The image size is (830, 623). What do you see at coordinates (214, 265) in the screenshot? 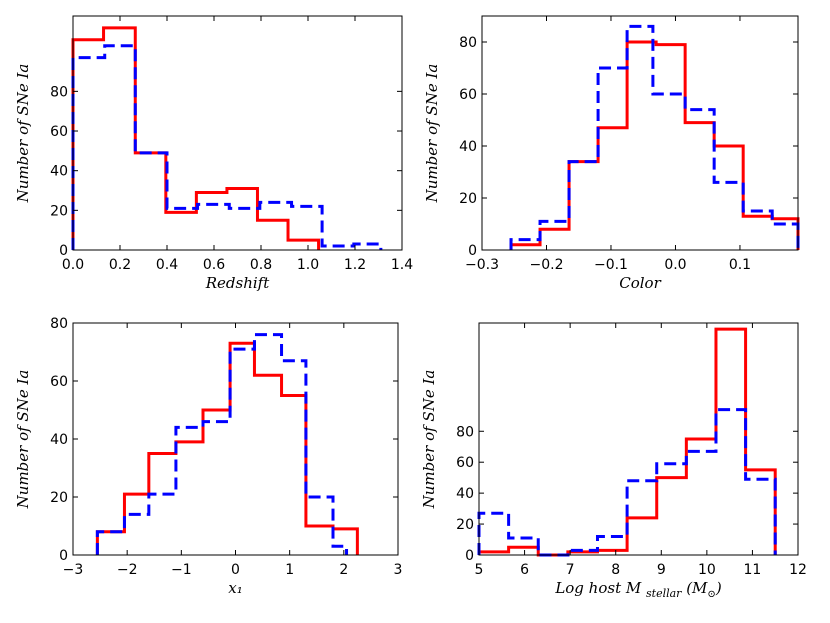
I see `redshift-xtick-label: 0.6` at bounding box center [214, 265].